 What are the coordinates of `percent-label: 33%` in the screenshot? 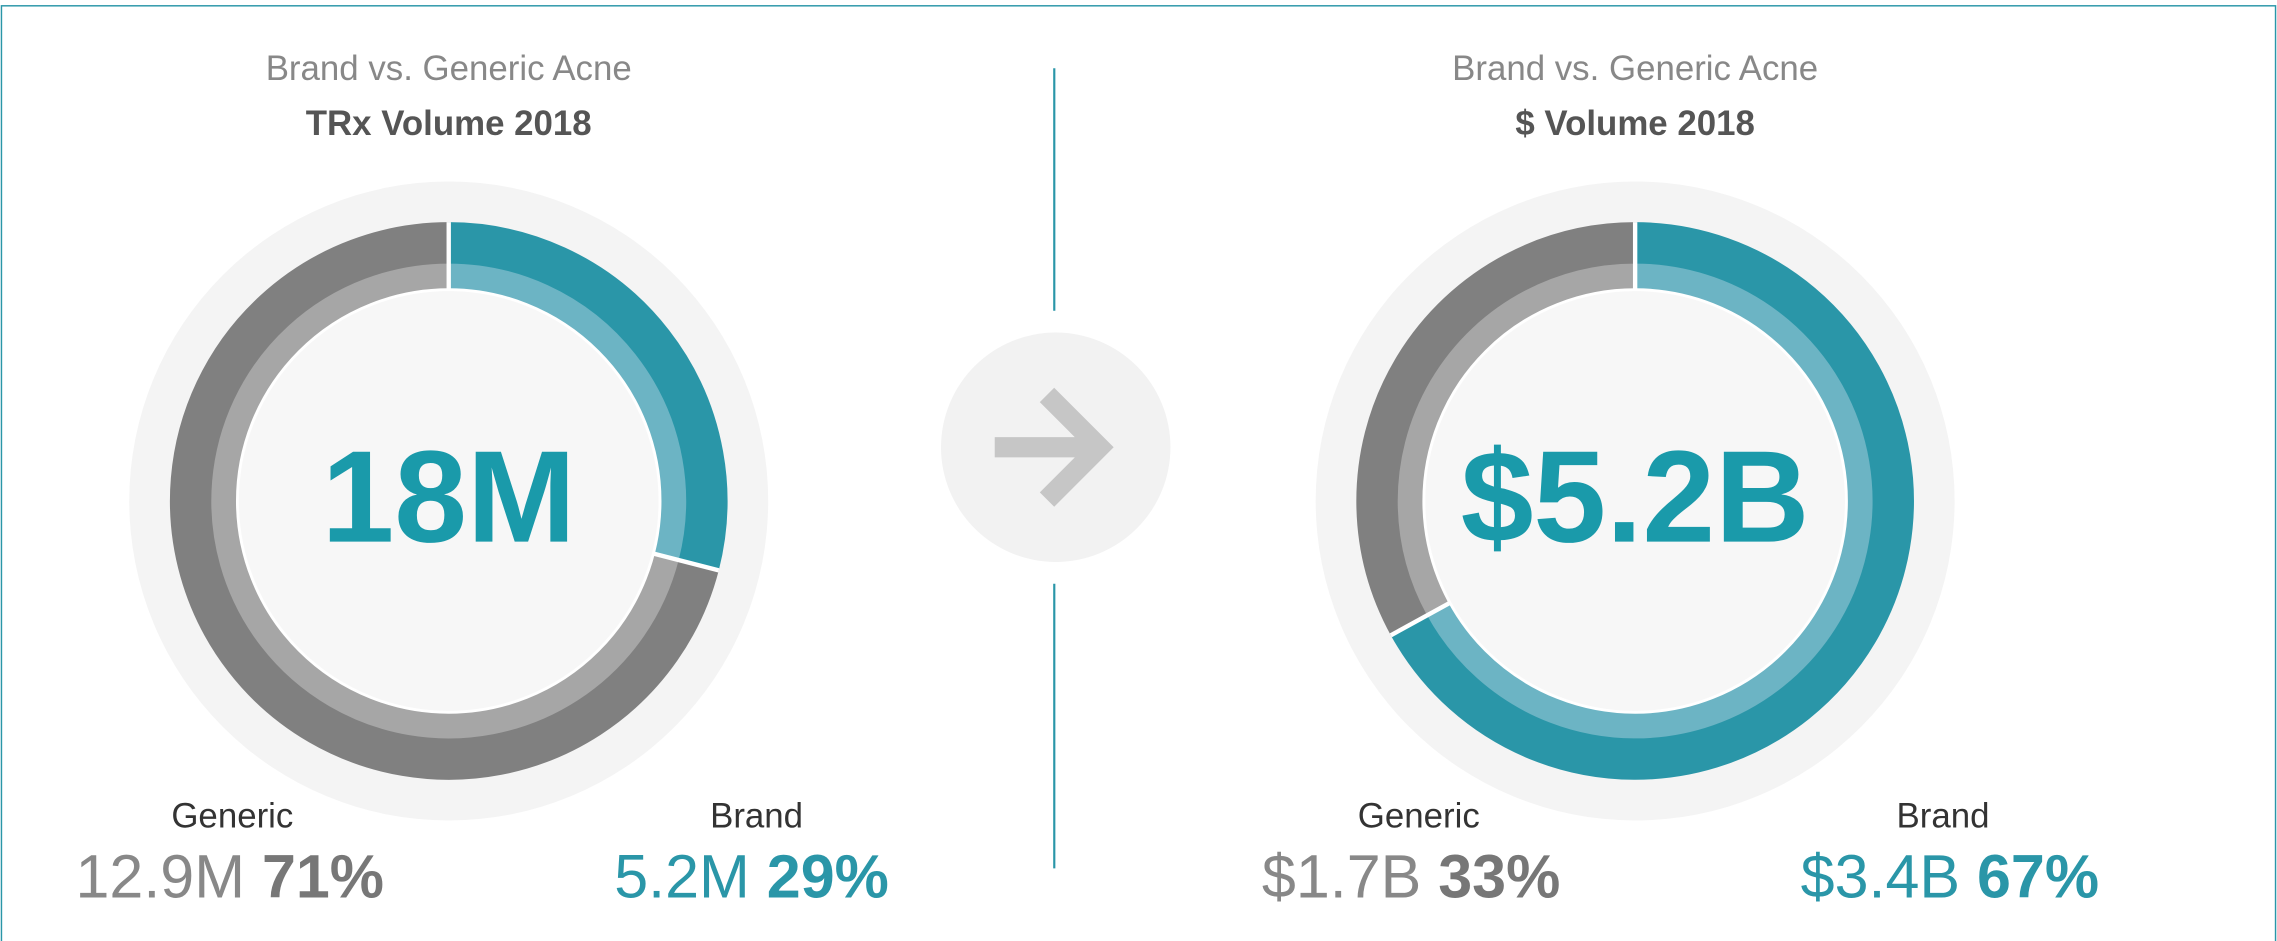 It's located at (1499, 876).